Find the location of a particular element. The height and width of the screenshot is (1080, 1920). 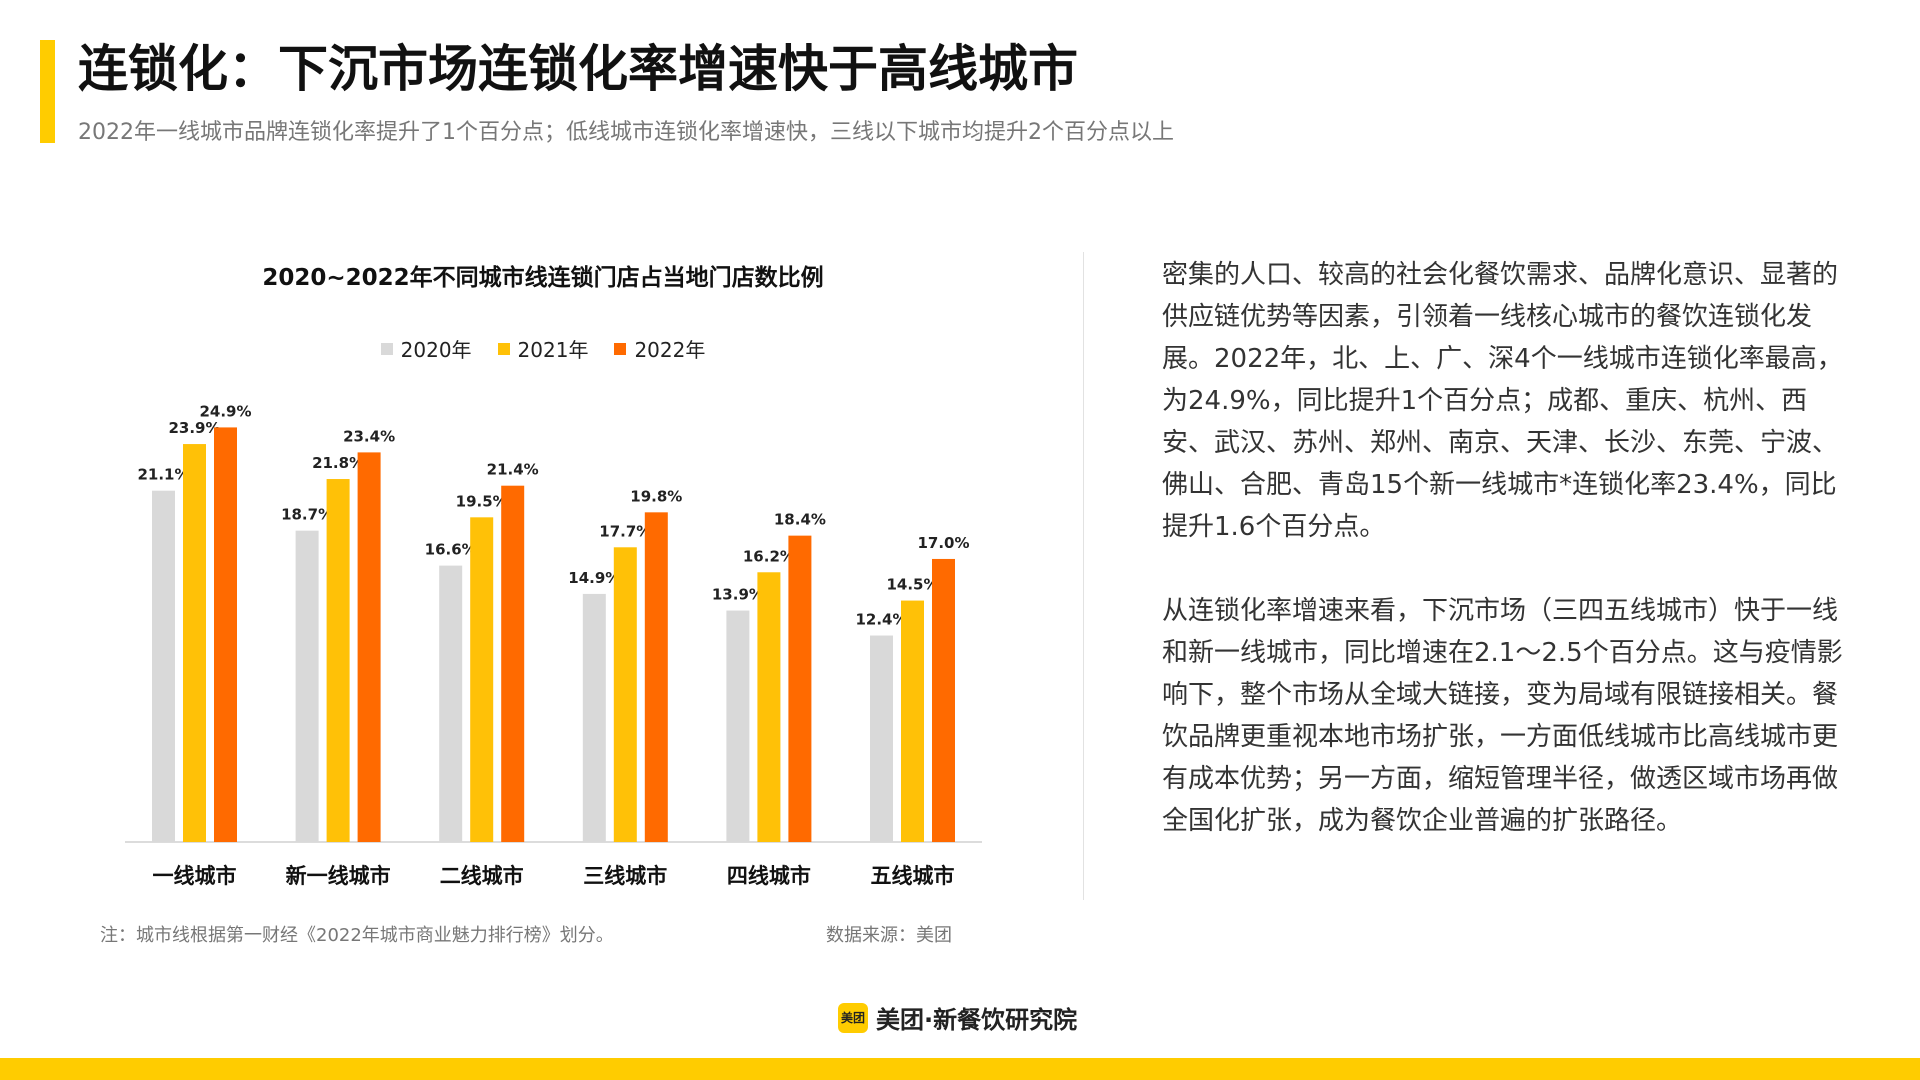

chart-title: 2020~2022年不同城市线连锁门店占当地门店数比例 is located at coordinates (543, 278).